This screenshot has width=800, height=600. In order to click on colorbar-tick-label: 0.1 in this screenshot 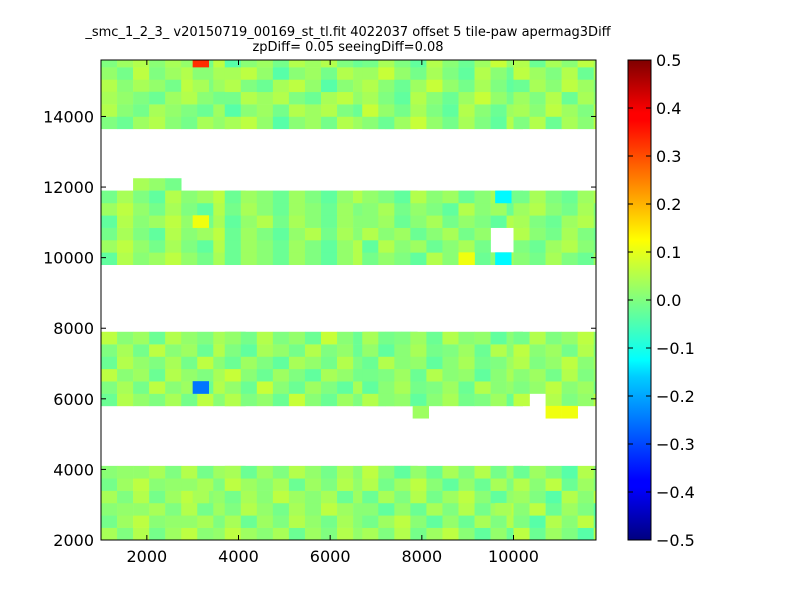, I will do `click(668, 252)`.